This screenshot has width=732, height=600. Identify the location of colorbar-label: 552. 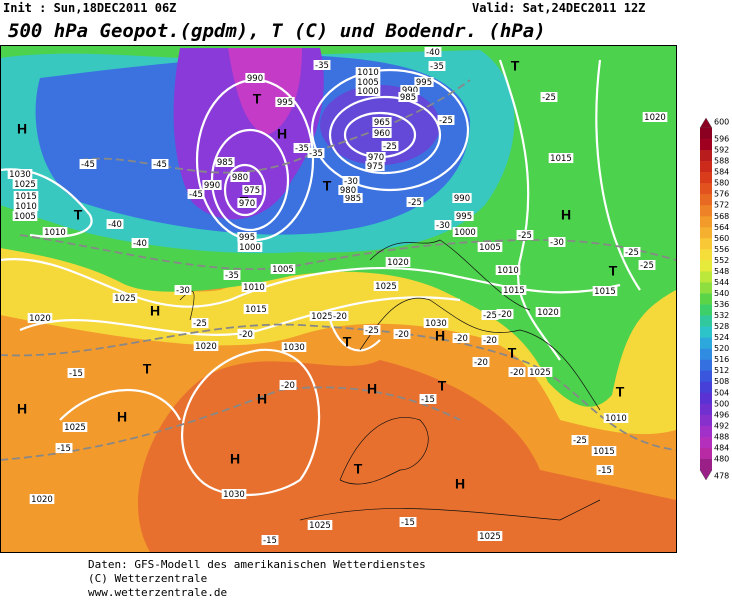
(721, 260).